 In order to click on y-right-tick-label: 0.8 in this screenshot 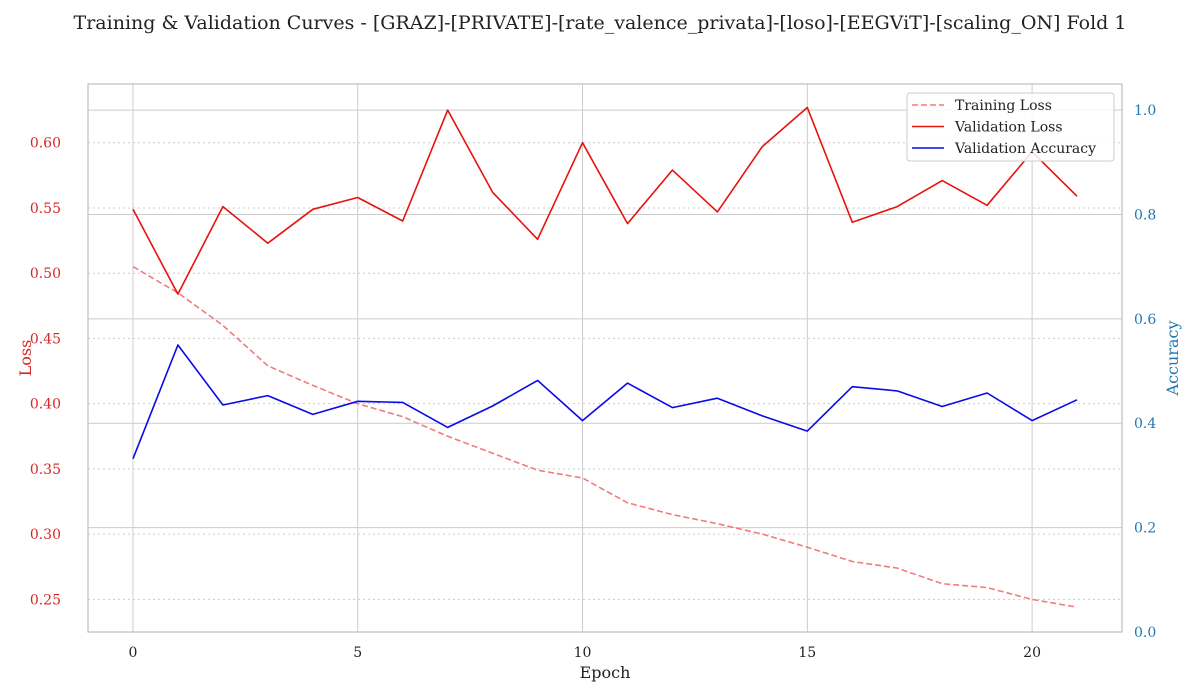, I will do `click(1145, 215)`.